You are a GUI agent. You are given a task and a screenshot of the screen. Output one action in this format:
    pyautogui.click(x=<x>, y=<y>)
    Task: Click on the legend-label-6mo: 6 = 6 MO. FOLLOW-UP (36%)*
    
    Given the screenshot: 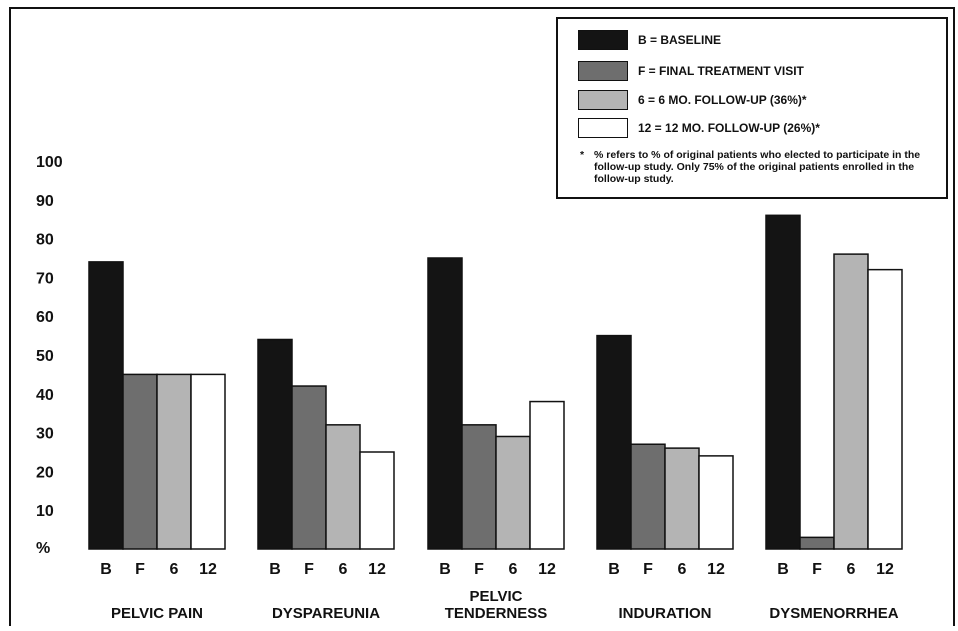 What is the action you would take?
    pyautogui.click(x=722, y=100)
    